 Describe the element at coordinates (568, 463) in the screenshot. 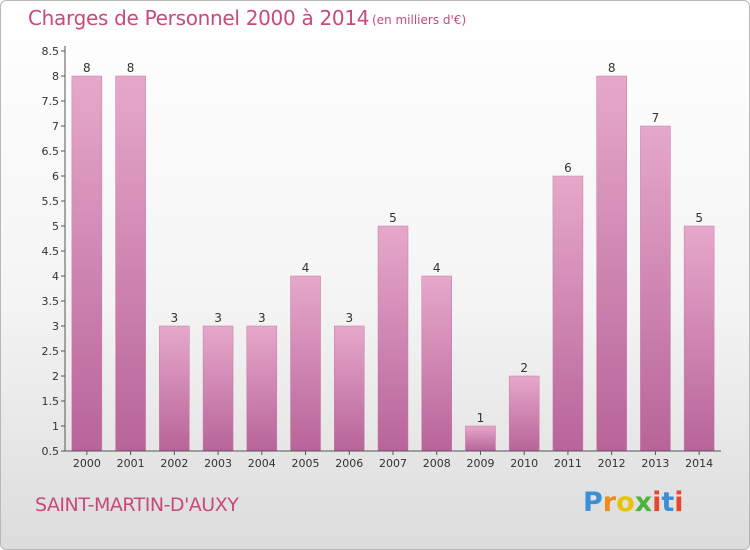

I see `x-tick-label: 2011` at that location.